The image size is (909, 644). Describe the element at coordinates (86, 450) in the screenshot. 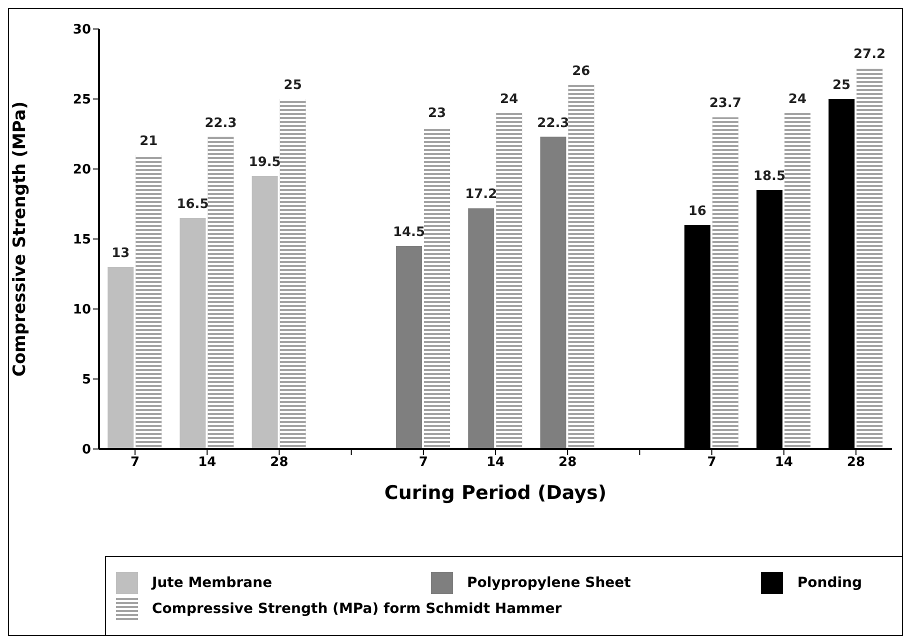

I see `y-tick-label: 0` at that location.